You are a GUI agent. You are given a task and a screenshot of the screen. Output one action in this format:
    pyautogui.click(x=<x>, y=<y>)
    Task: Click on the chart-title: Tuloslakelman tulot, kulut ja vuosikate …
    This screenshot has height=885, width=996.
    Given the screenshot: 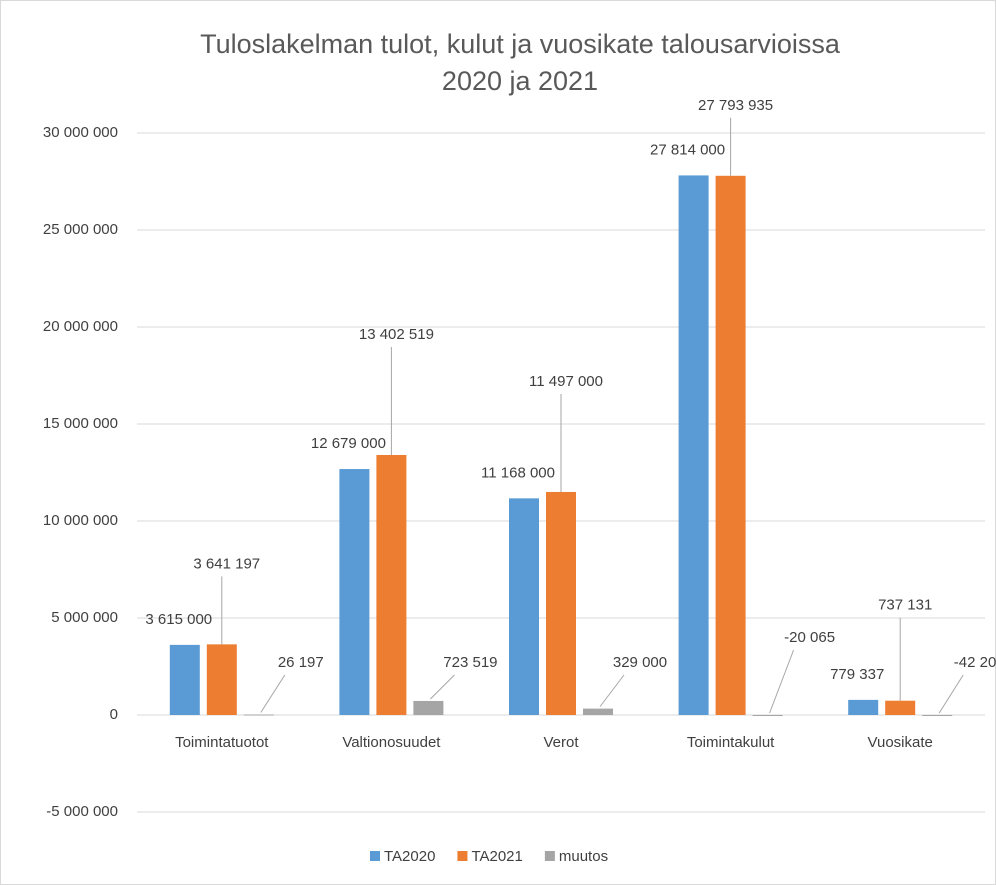 What is the action you would take?
    pyautogui.click(x=520, y=44)
    